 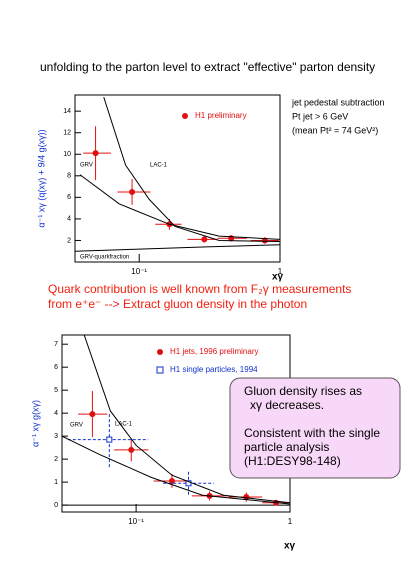 I want to click on y-tick-label: 3, so click(x=56, y=436).